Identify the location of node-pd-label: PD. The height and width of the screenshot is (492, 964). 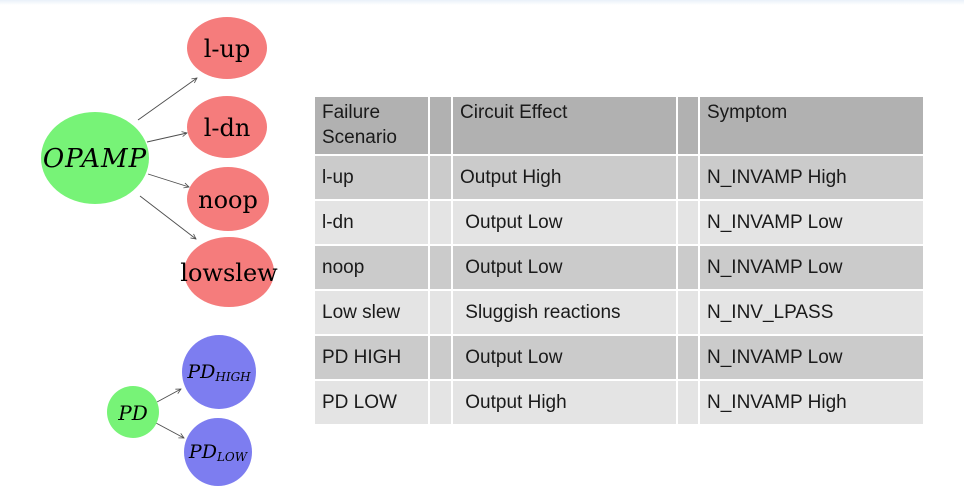
(132, 413).